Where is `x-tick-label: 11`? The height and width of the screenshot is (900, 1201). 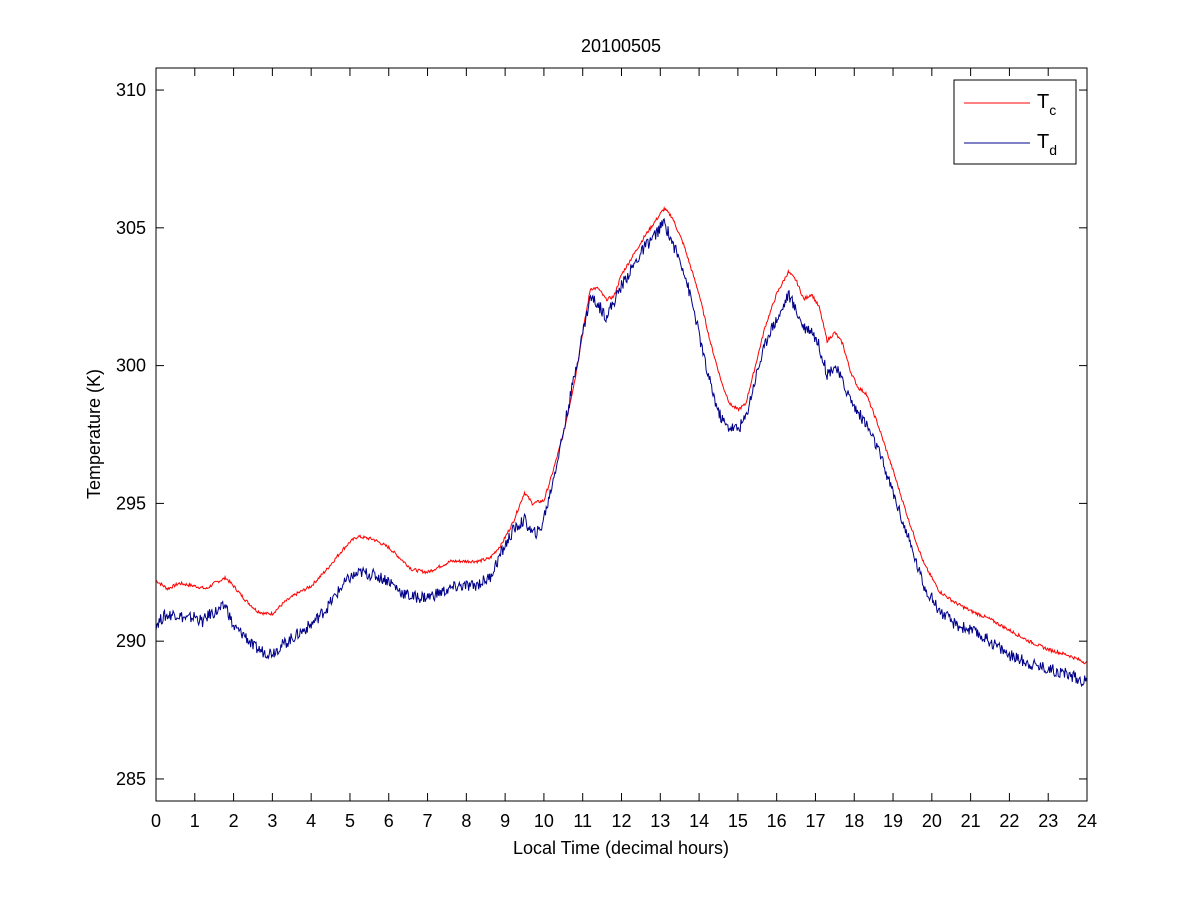
x-tick-label: 11 is located at coordinates (582, 821).